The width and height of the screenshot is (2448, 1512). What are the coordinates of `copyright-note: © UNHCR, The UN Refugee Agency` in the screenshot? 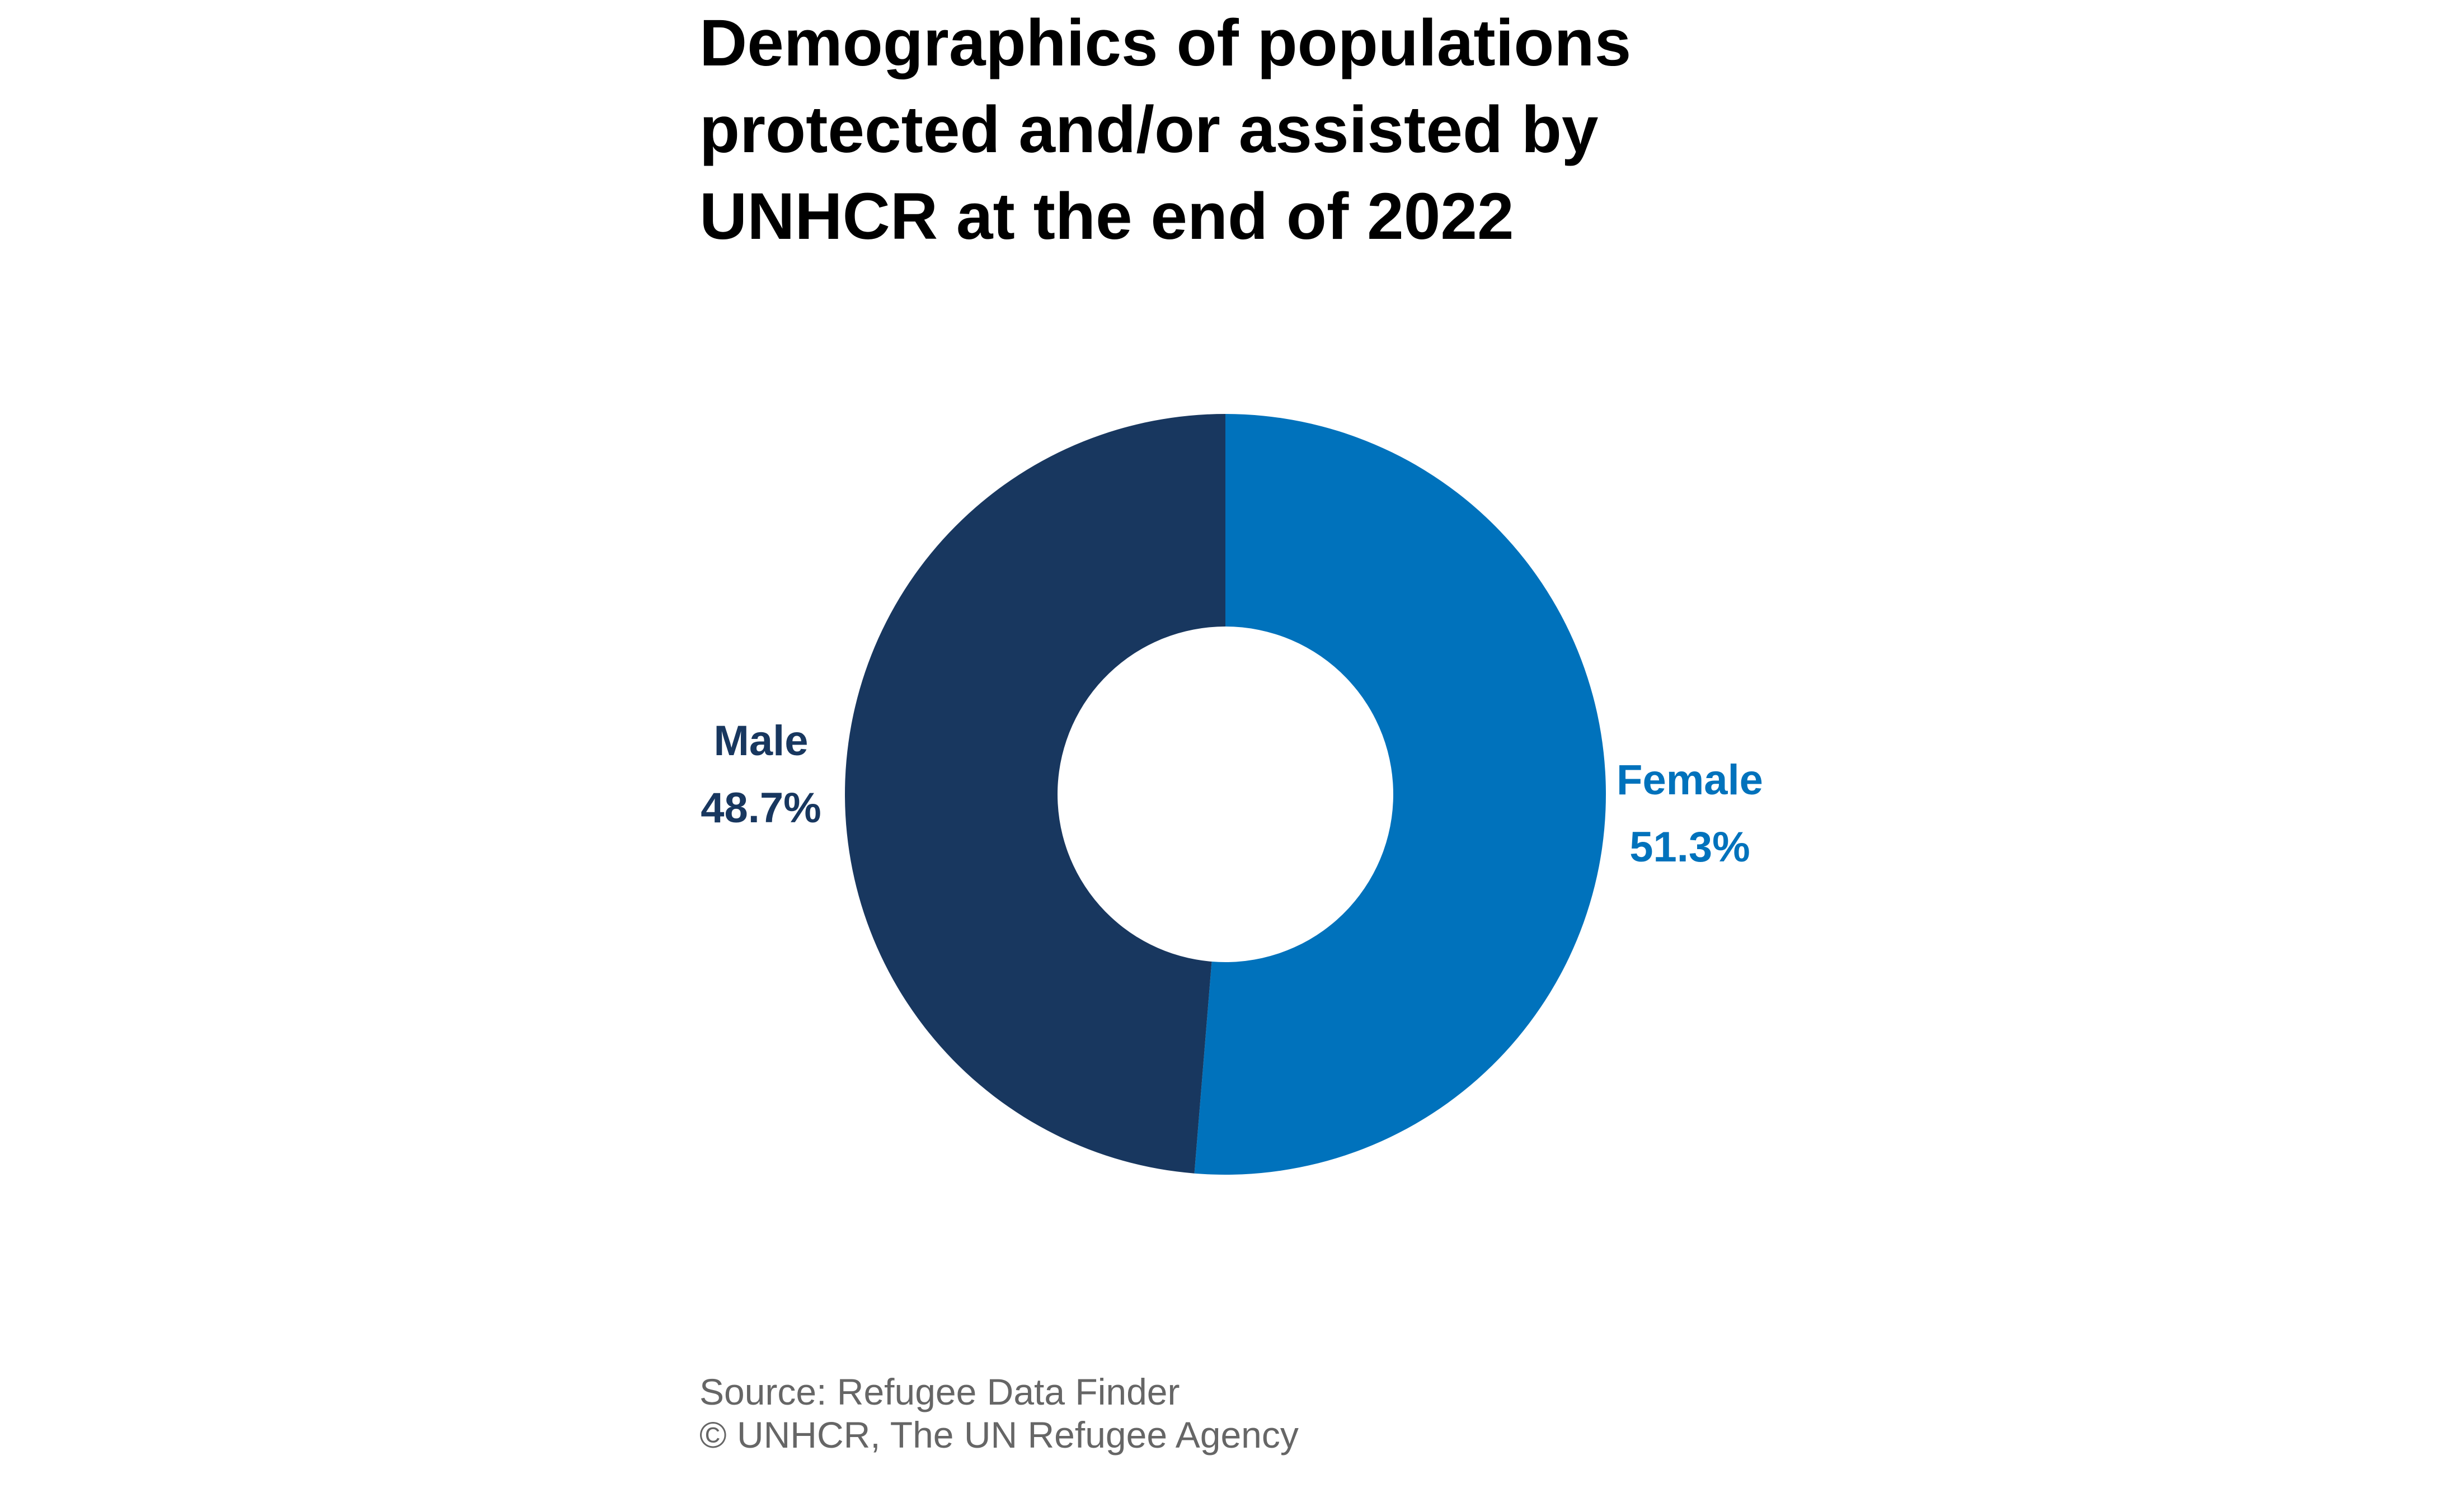 It's located at (999, 1435).